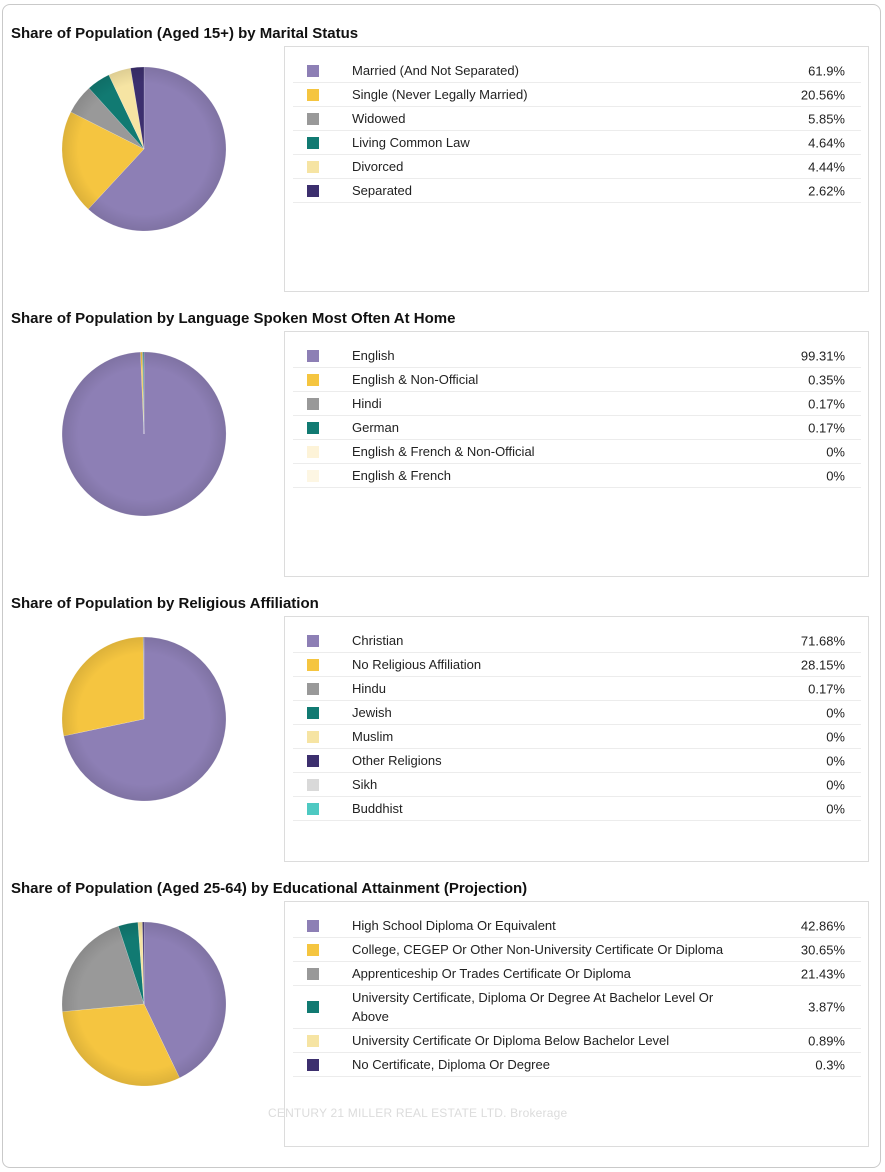 The width and height of the screenshot is (885, 1172). What do you see at coordinates (443, 451) in the screenshot?
I see `legend-label: English & French & Non-Official` at bounding box center [443, 451].